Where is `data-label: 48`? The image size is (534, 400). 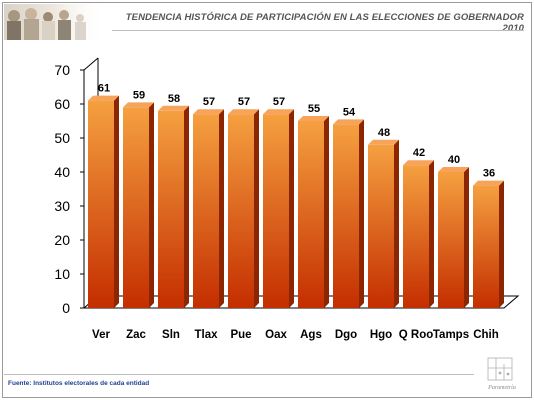 data-label: 48 is located at coordinates (384, 133).